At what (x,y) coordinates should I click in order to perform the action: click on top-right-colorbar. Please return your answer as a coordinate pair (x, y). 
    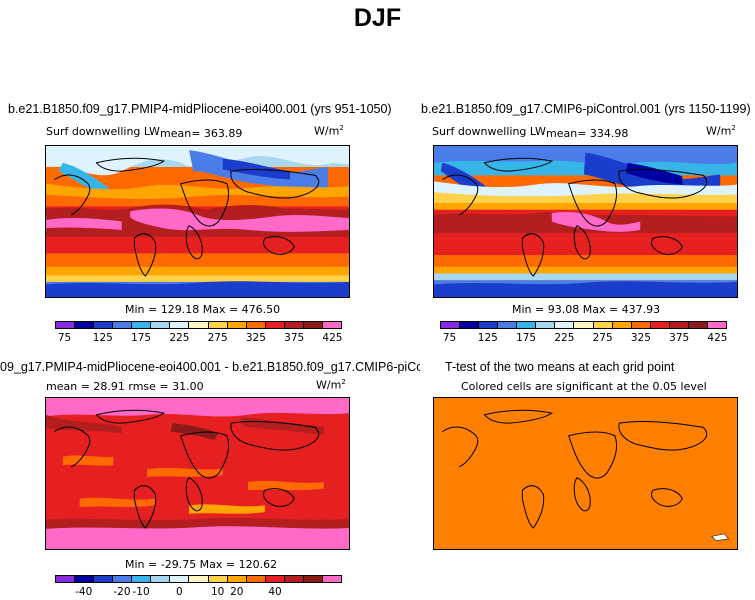
    Looking at the image, I should click on (583, 325).